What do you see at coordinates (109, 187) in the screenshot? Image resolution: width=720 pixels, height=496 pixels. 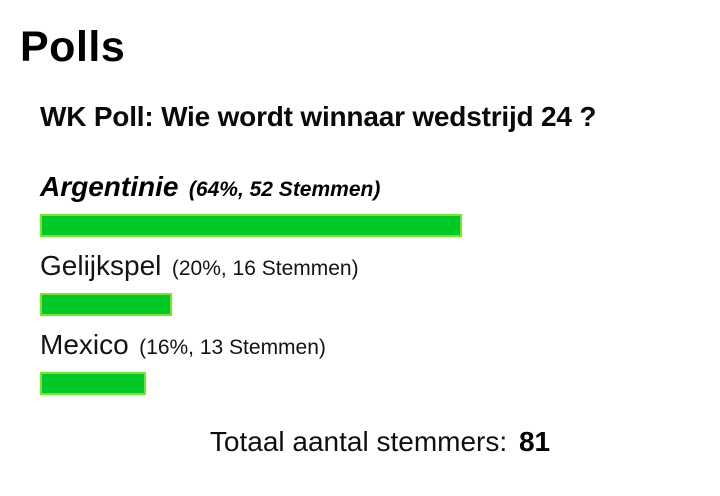 I see `poll-option-label: Argentinie` at bounding box center [109, 187].